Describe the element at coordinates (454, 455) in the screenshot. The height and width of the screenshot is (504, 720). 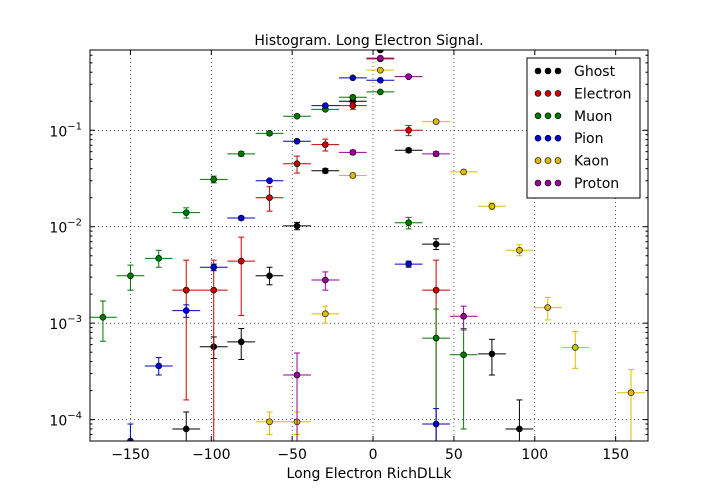
I see `x-tick-label: 50` at that location.